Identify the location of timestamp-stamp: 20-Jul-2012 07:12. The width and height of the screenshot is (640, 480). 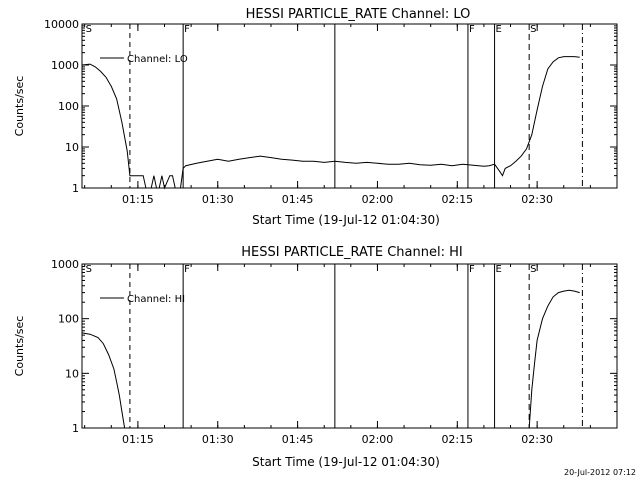
(599, 472).